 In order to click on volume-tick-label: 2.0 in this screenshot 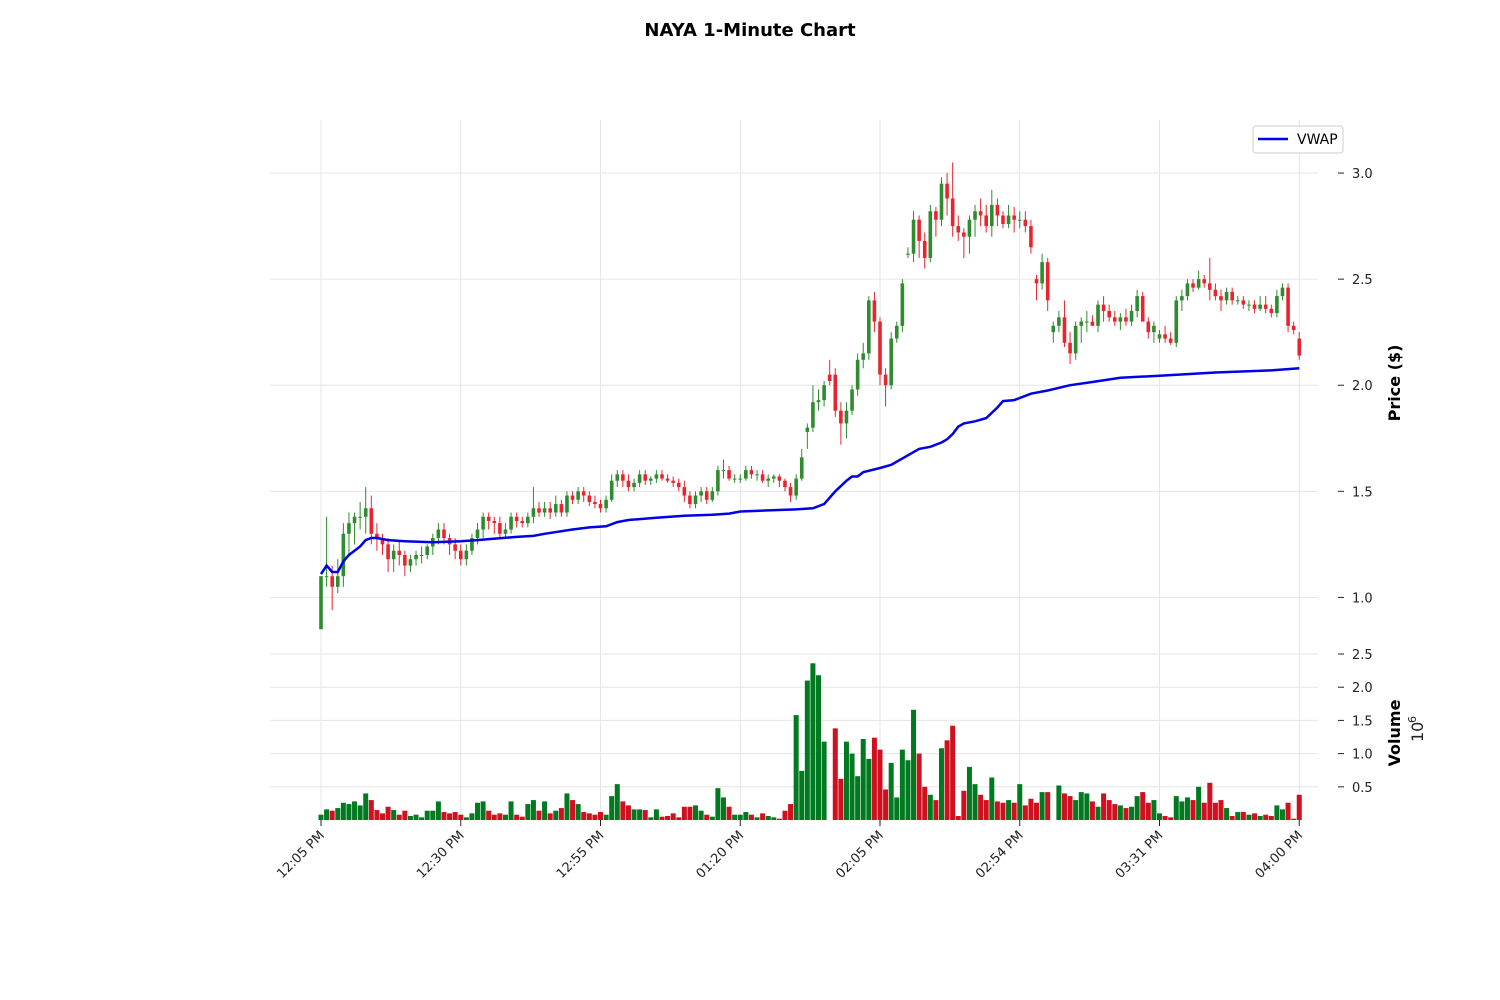, I will do `click(1362, 688)`.